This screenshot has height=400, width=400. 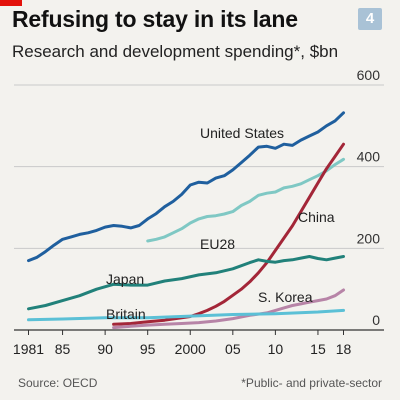 What do you see at coordinates (186, 283) in the screenshot?
I see `series-line-japan` at bounding box center [186, 283].